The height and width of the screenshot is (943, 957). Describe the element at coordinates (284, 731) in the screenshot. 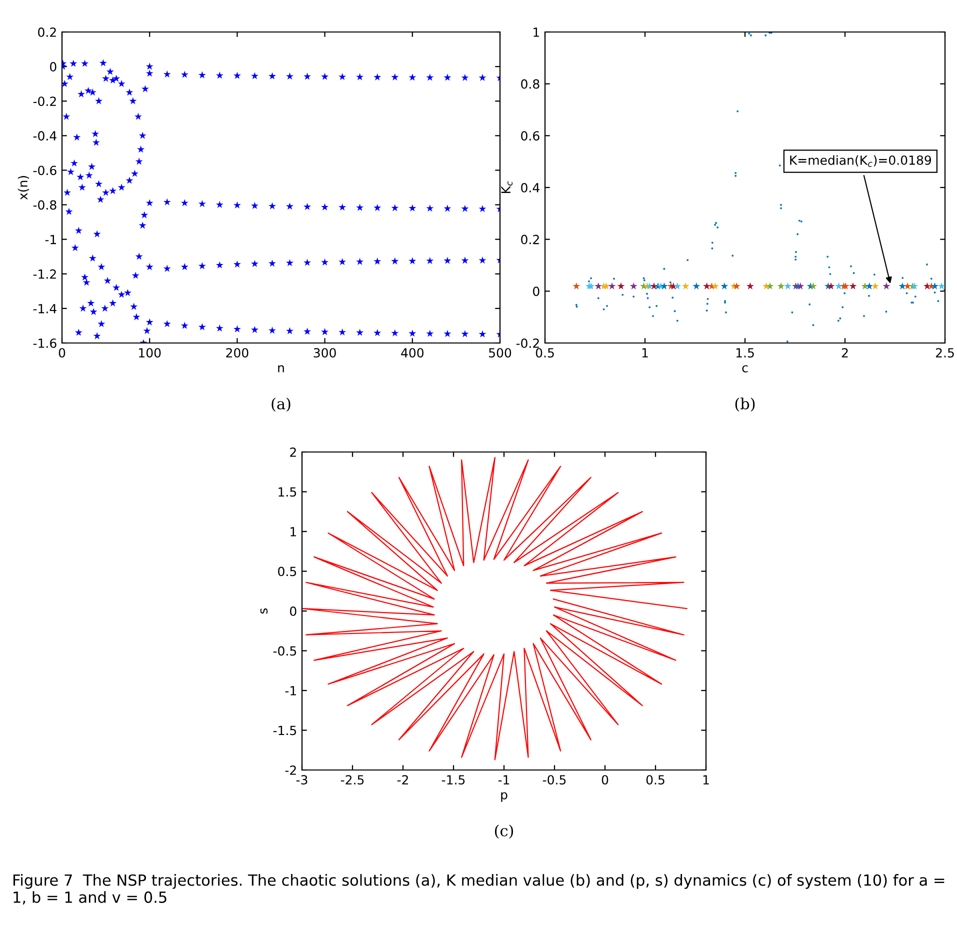

I see `y-tick-label: -1.5` at that location.